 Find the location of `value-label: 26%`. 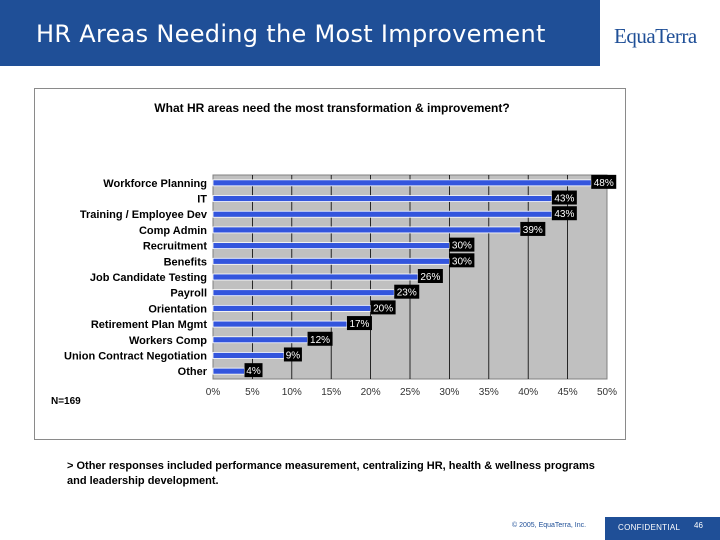

value-label: 26% is located at coordinates (430, 277).